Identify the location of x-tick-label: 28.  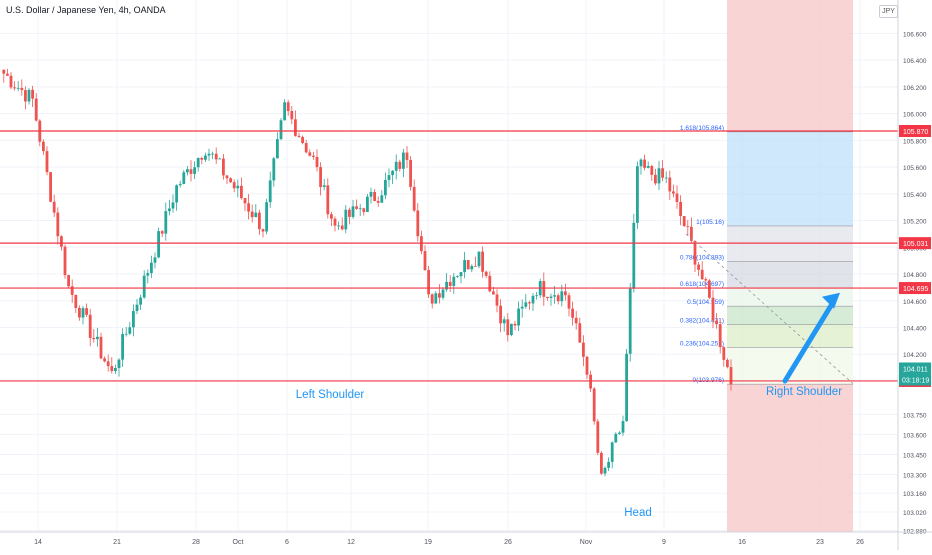
(196, 542).